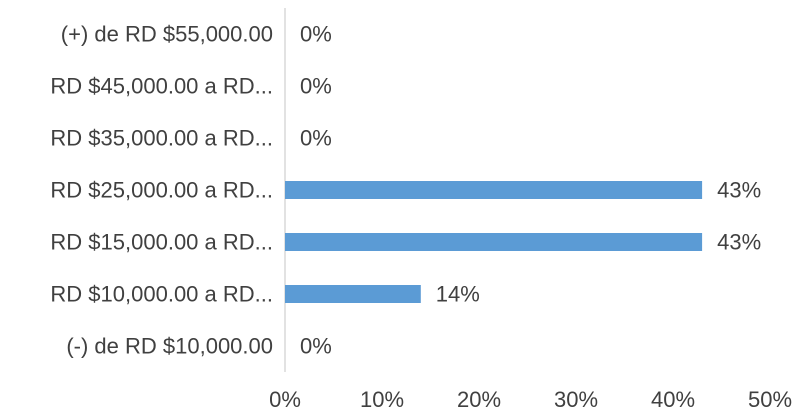  Describe the element at coordinates (382, 398) in the screenshot. I see `x-tick-label: 10%` at that location.